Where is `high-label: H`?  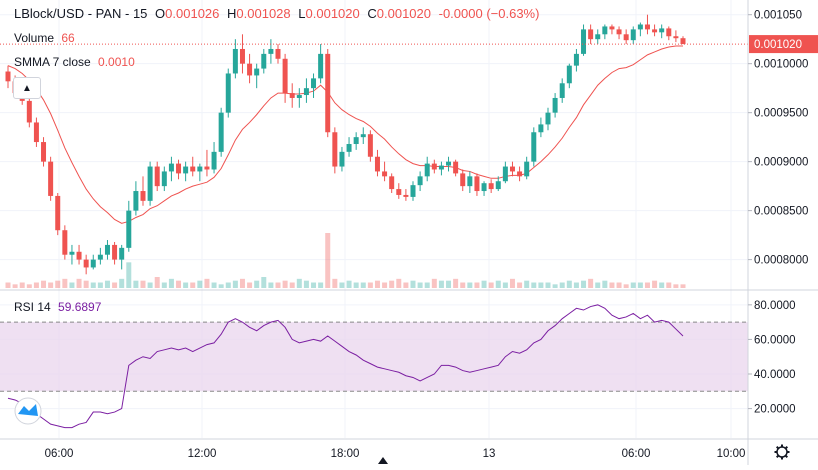
high-label: H is located at coordinates (232, 13).